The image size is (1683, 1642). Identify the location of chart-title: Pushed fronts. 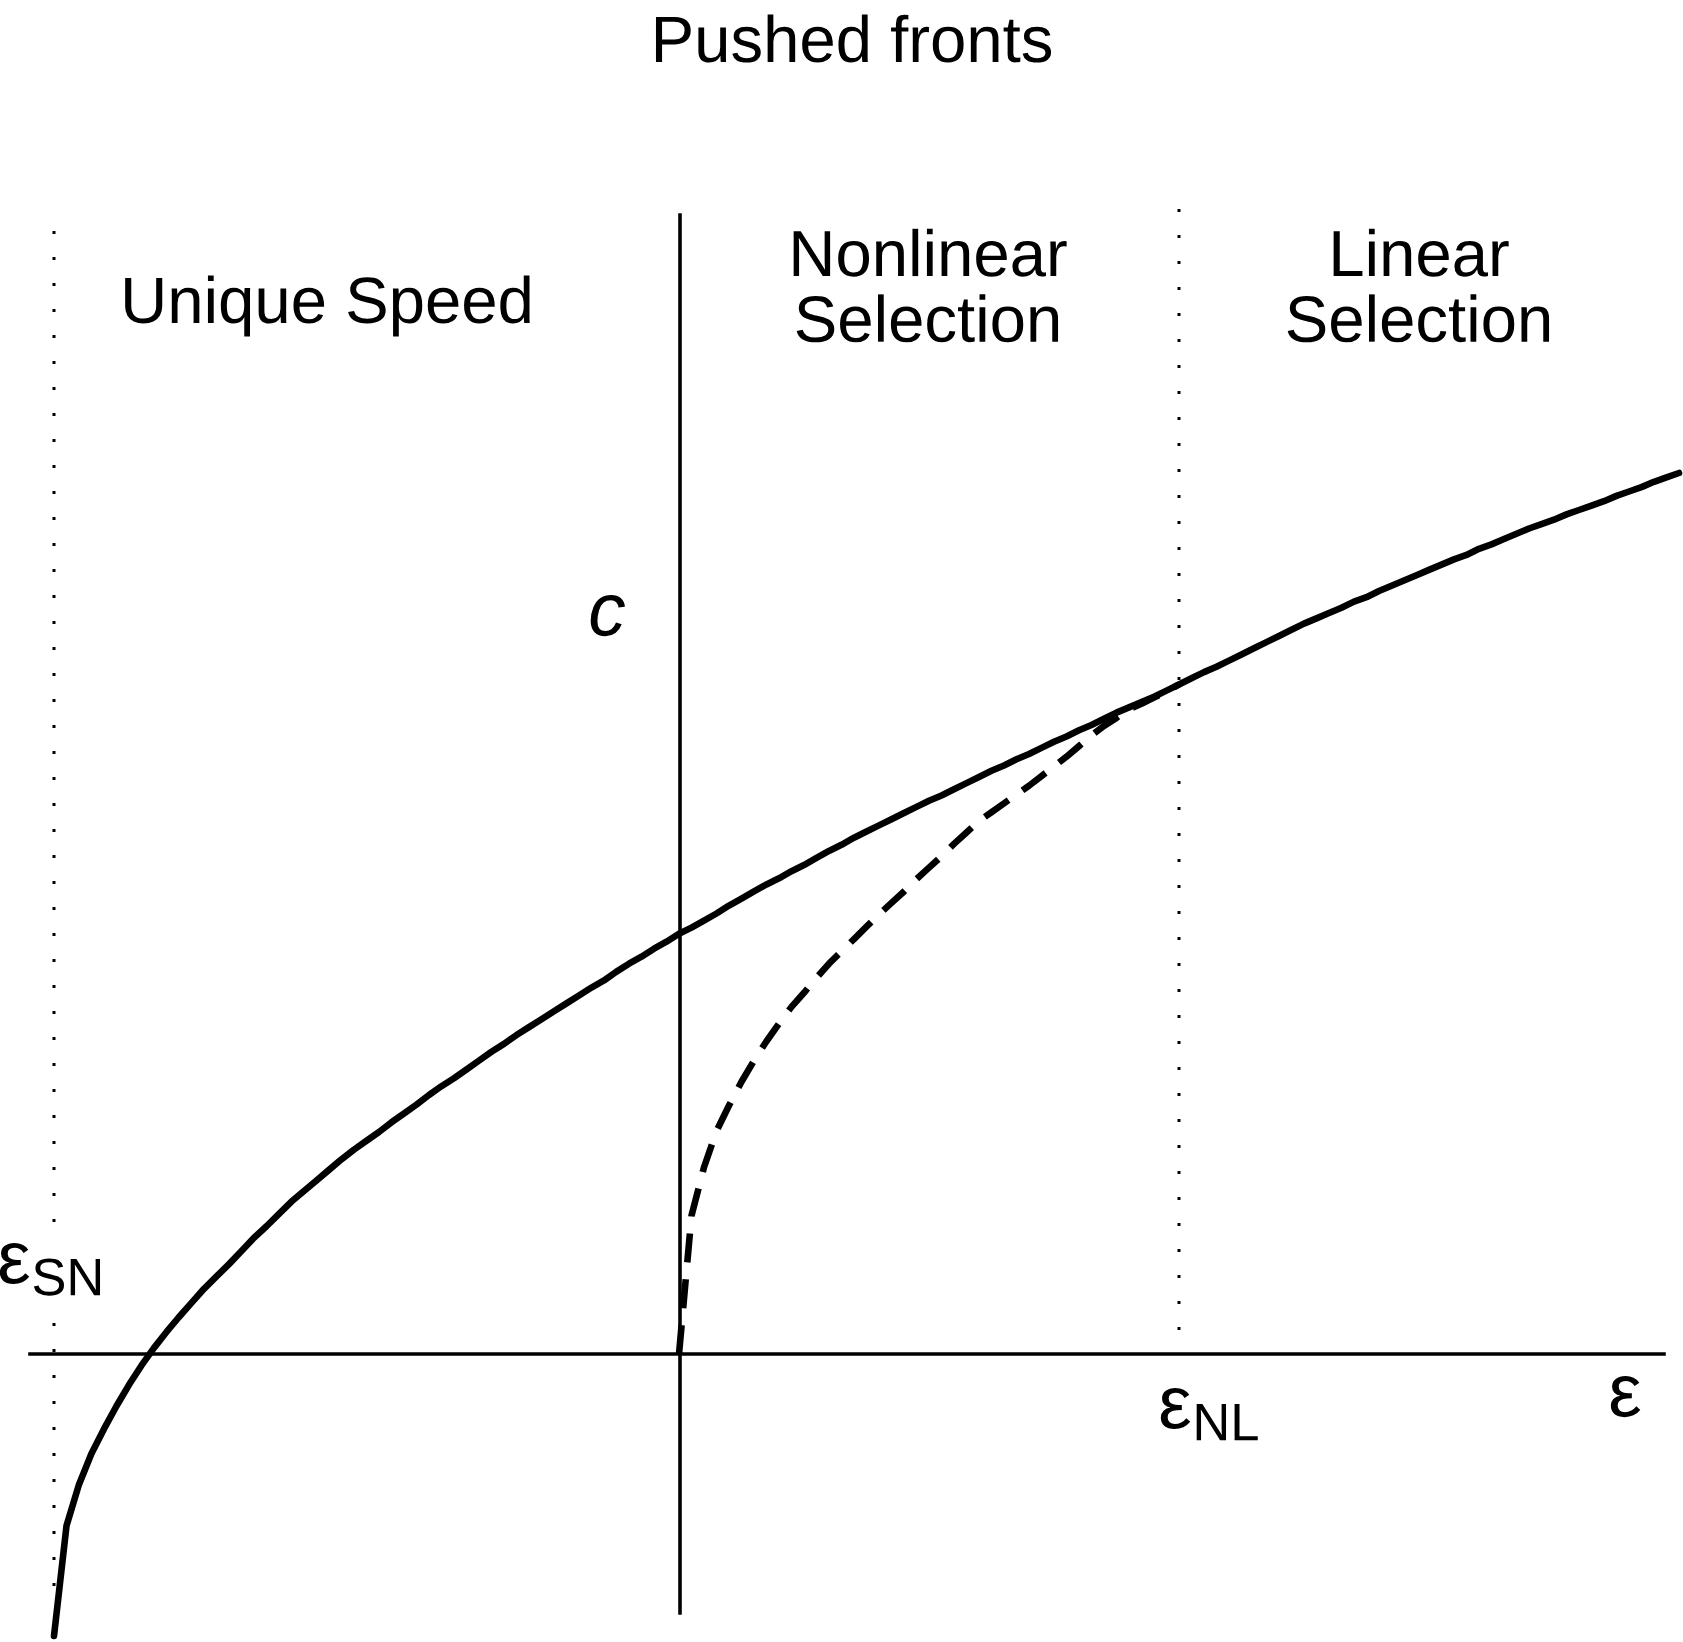
(853, 38).